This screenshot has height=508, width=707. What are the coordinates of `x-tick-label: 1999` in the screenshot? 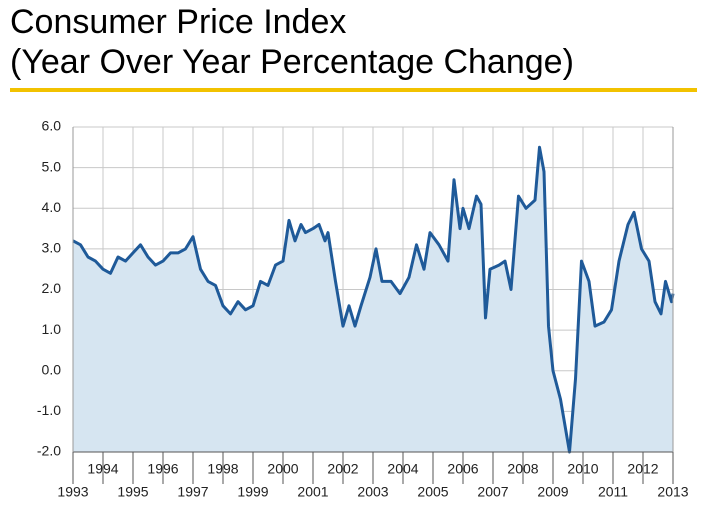 It's located at (252, 492).